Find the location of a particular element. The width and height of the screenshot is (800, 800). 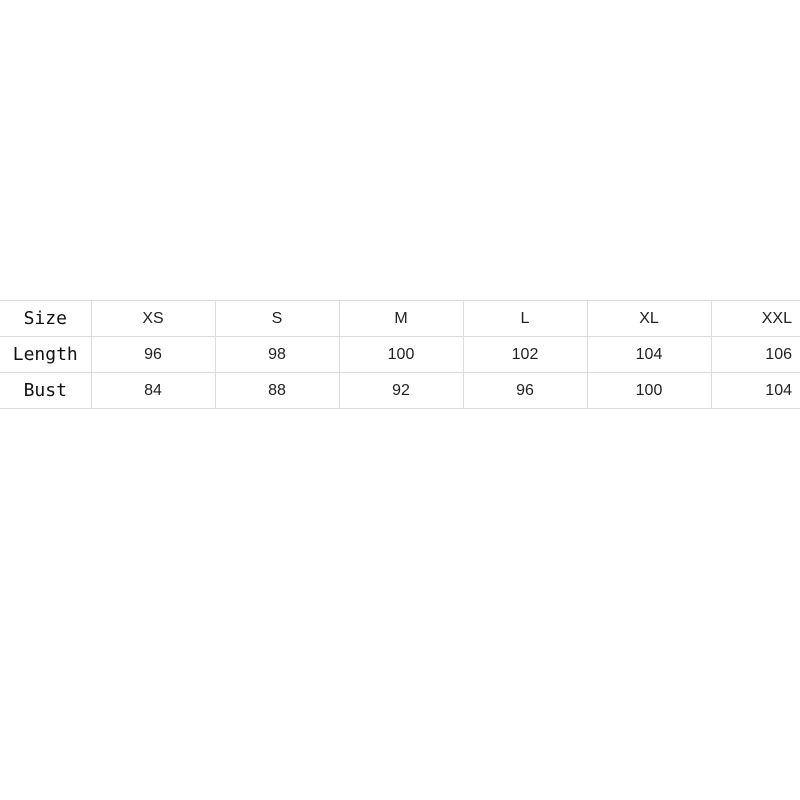

row-label: Bust is located at coordinates (46, 390).